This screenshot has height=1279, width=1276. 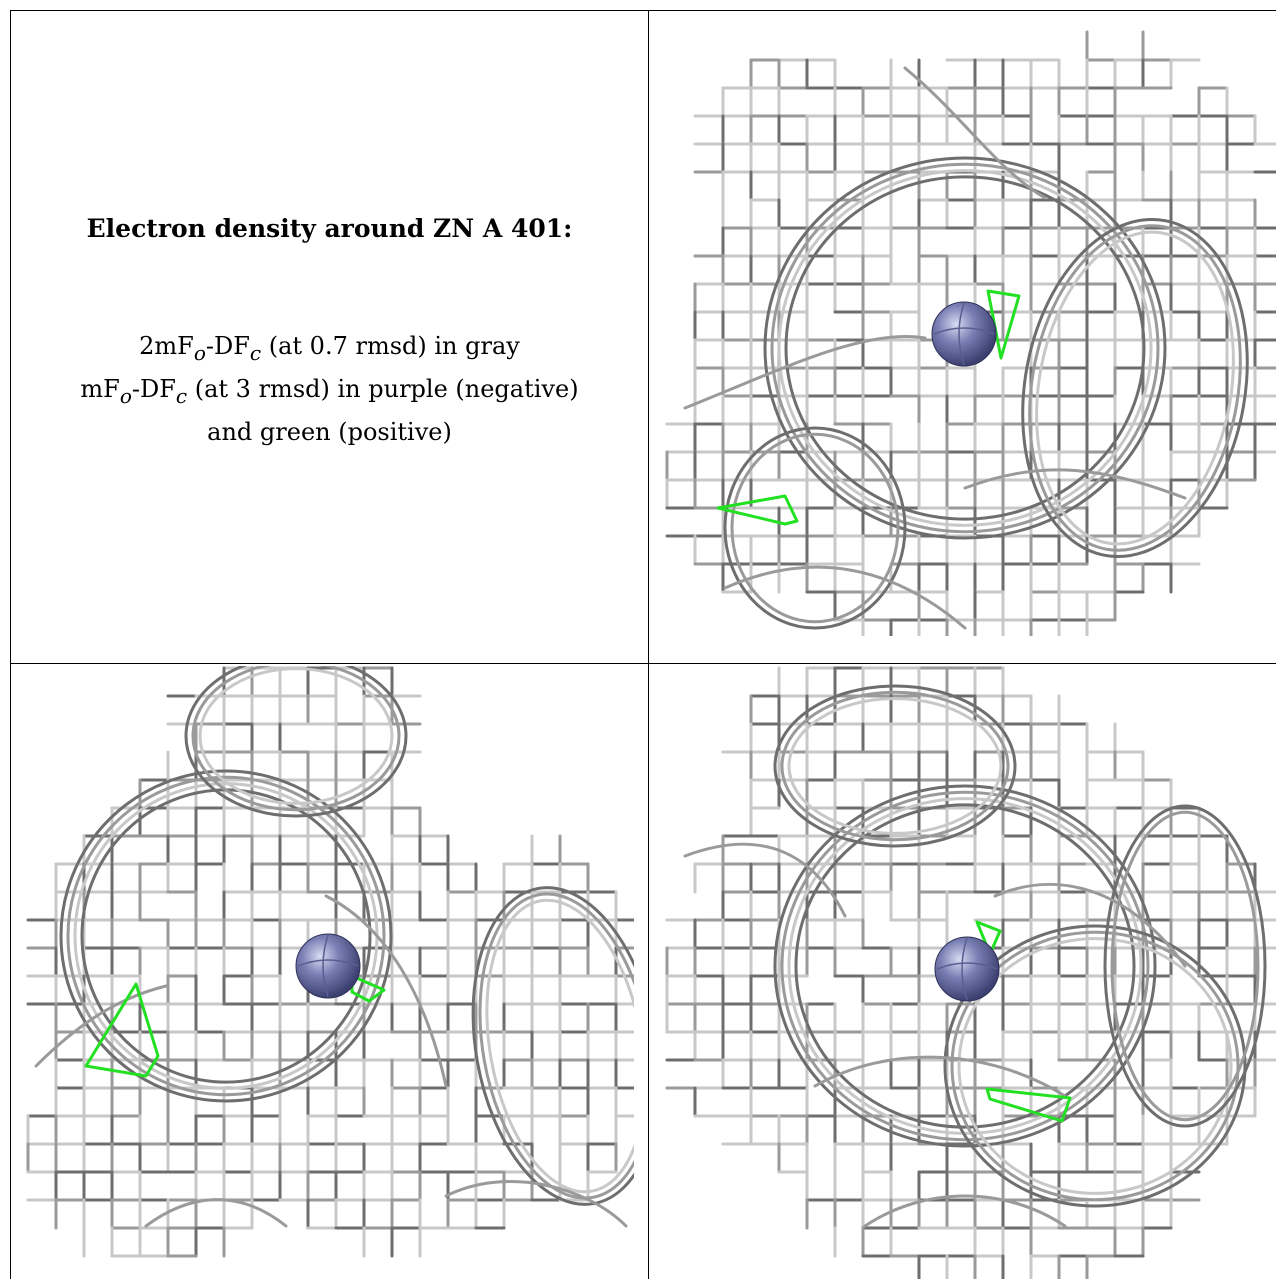 What do you see at coordinates (329, 228) in the screenshot?
I see `caption-title: Electron density around ZN A 401:` at bounding box center [329, 228].